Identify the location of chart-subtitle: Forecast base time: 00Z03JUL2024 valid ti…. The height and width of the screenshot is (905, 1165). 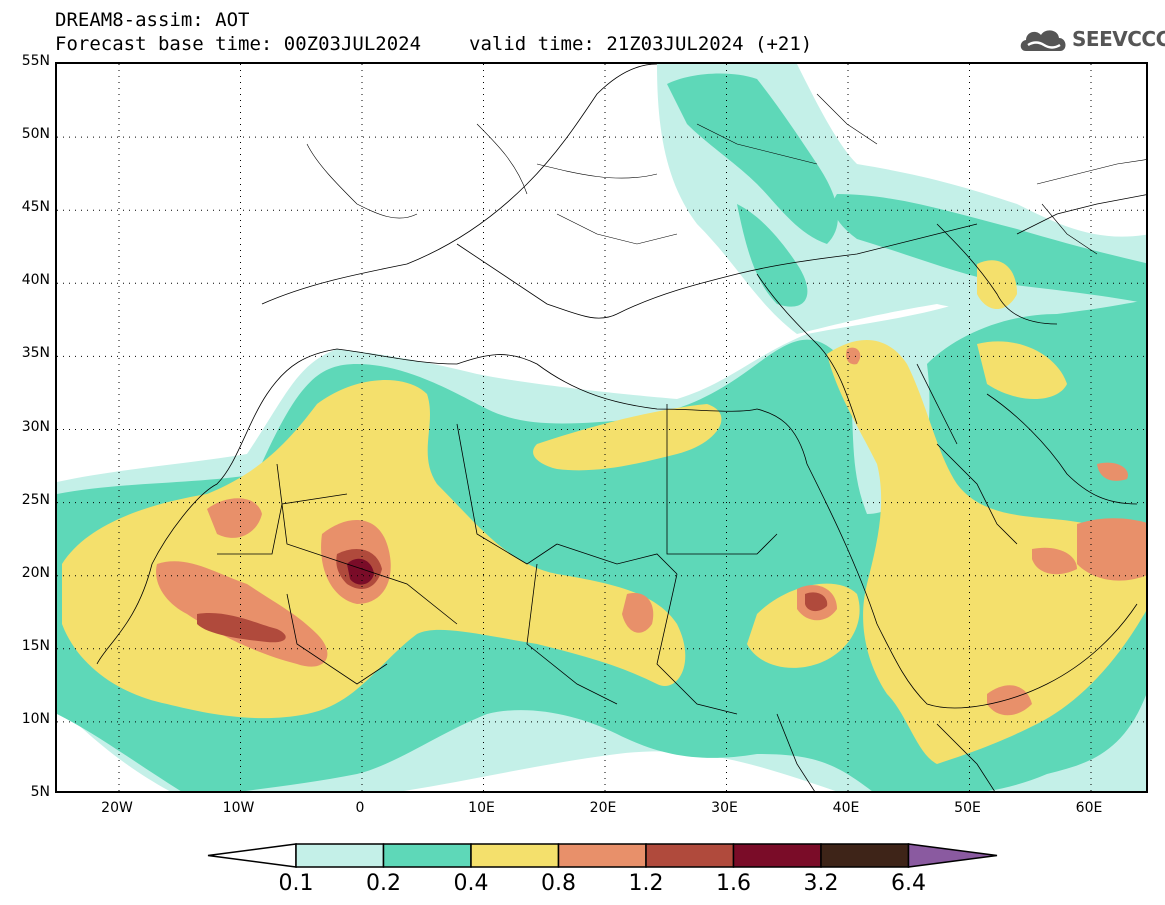
(433, 44).